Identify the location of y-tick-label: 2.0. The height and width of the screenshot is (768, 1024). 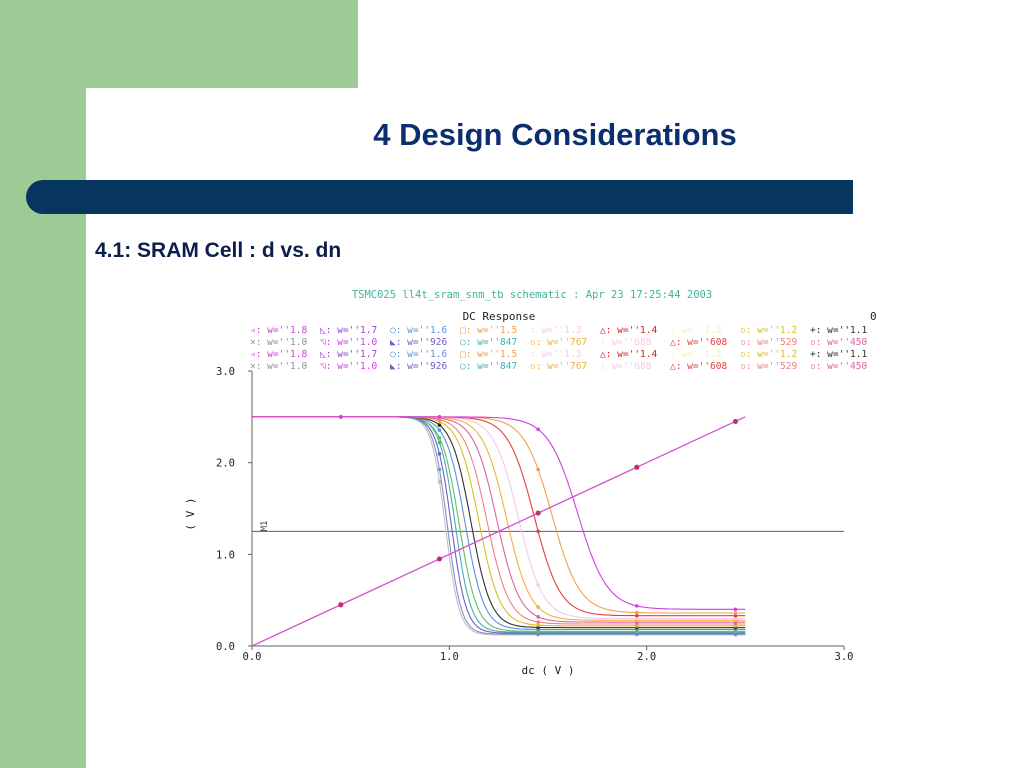
(225, 464).